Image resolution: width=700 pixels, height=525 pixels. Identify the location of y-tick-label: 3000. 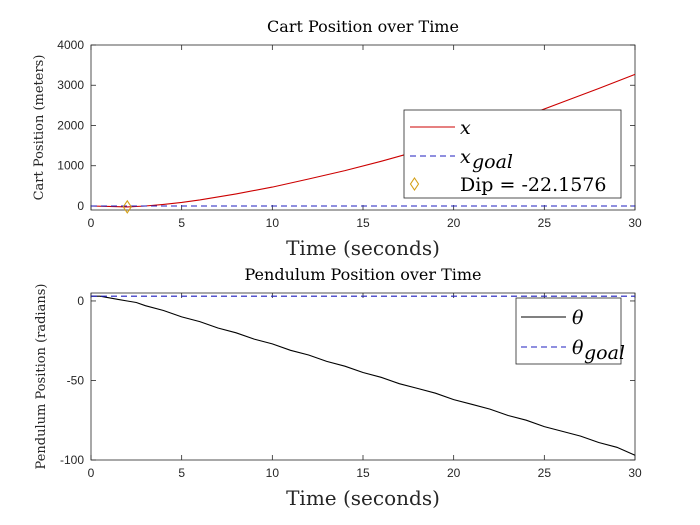
(70, 85).